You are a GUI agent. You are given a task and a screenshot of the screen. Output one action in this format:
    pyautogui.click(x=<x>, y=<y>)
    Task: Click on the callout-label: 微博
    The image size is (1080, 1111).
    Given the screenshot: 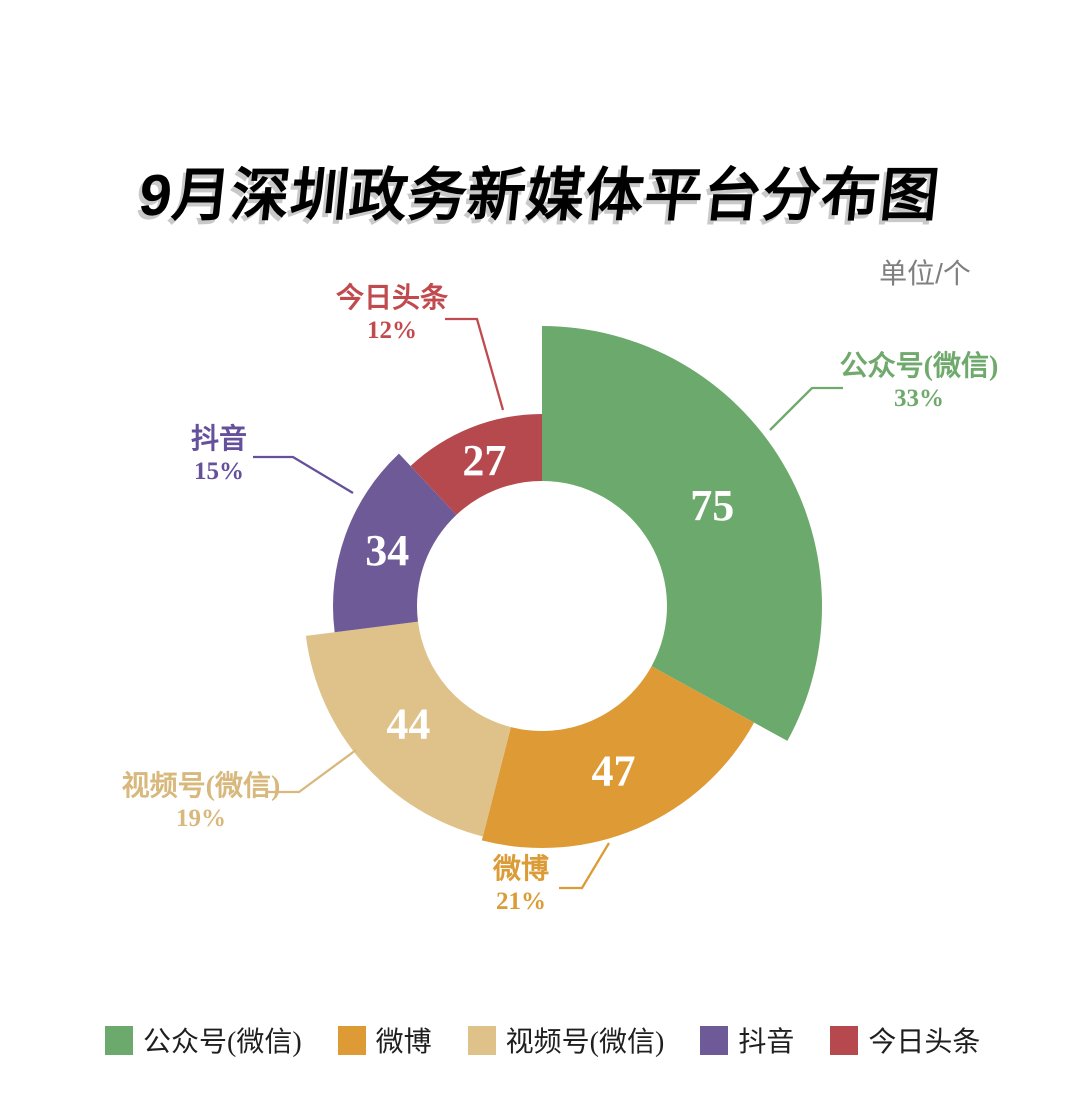 What is the action you would take?
    pyautogui.click(x=521, y=869)
    